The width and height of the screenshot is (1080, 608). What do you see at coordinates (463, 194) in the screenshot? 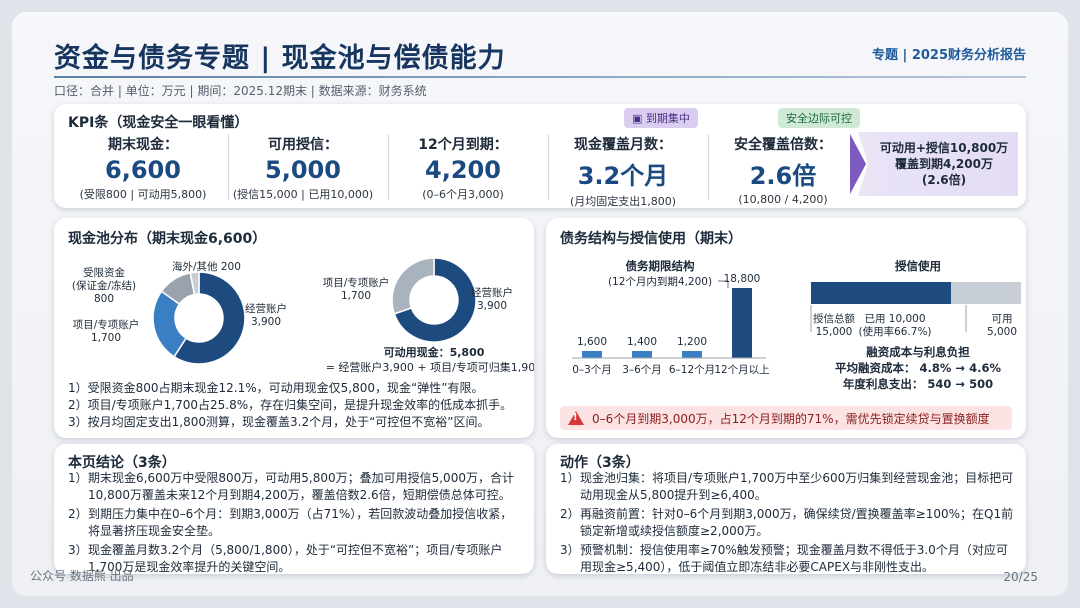
I see `kpi-sub: (0–6个月3,000)` at bounding box center [463, 194].